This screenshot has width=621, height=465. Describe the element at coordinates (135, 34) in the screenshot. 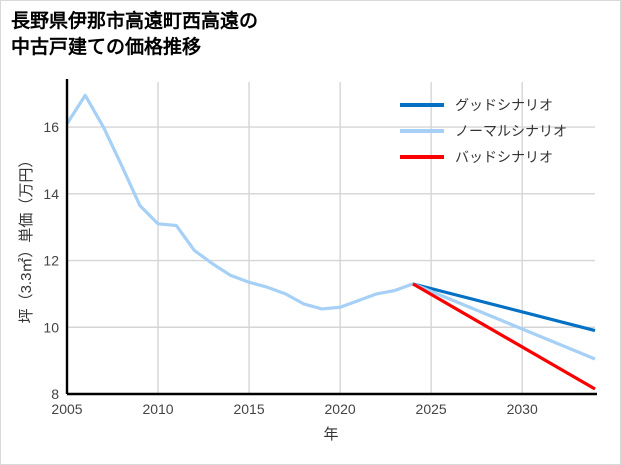

I see `chart-title: 長野県伊那市高遠町西高遠の 中古戸建ての価格推移` at that location.